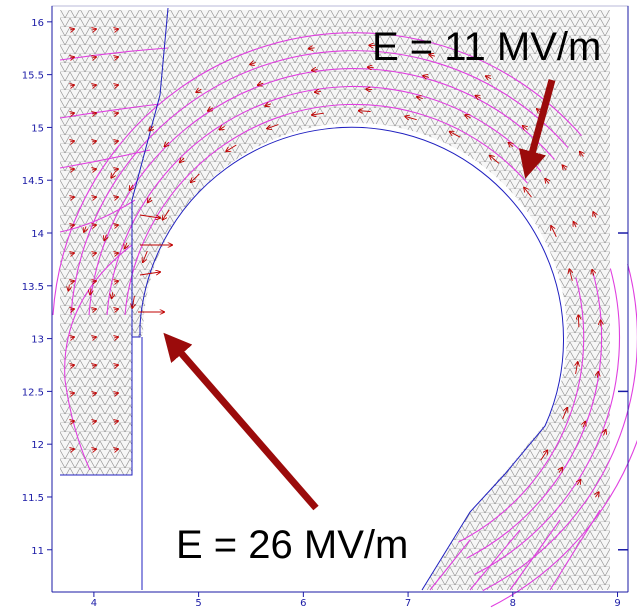 The height and width of the screenshot is (611, 637). Describe the element at coordinates (33, 498) in the screenshot. I see `y-tick-label: 11.5` at that location.